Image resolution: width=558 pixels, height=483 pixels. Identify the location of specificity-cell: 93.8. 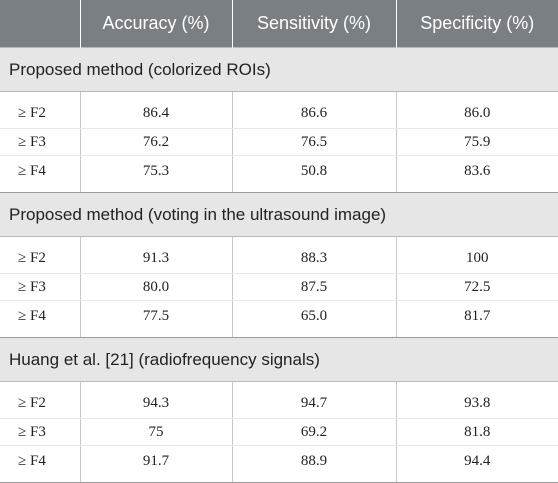
(476, 400).